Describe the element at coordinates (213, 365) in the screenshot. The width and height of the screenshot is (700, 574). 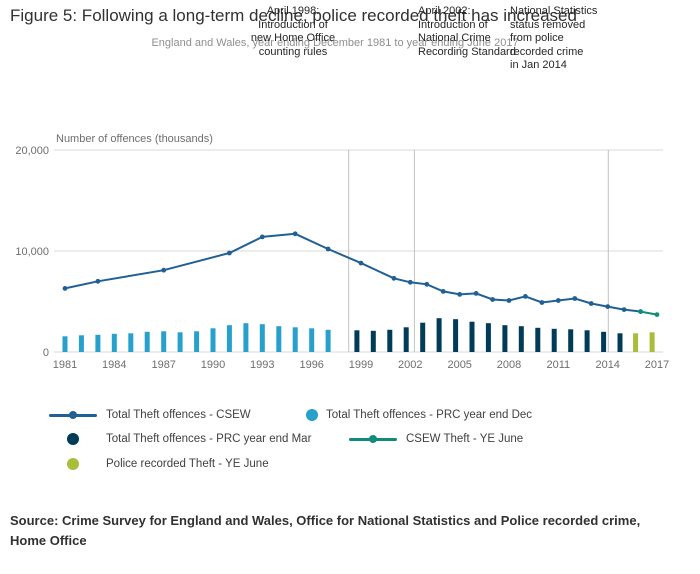
I see `svg-text: 1990` at that location.